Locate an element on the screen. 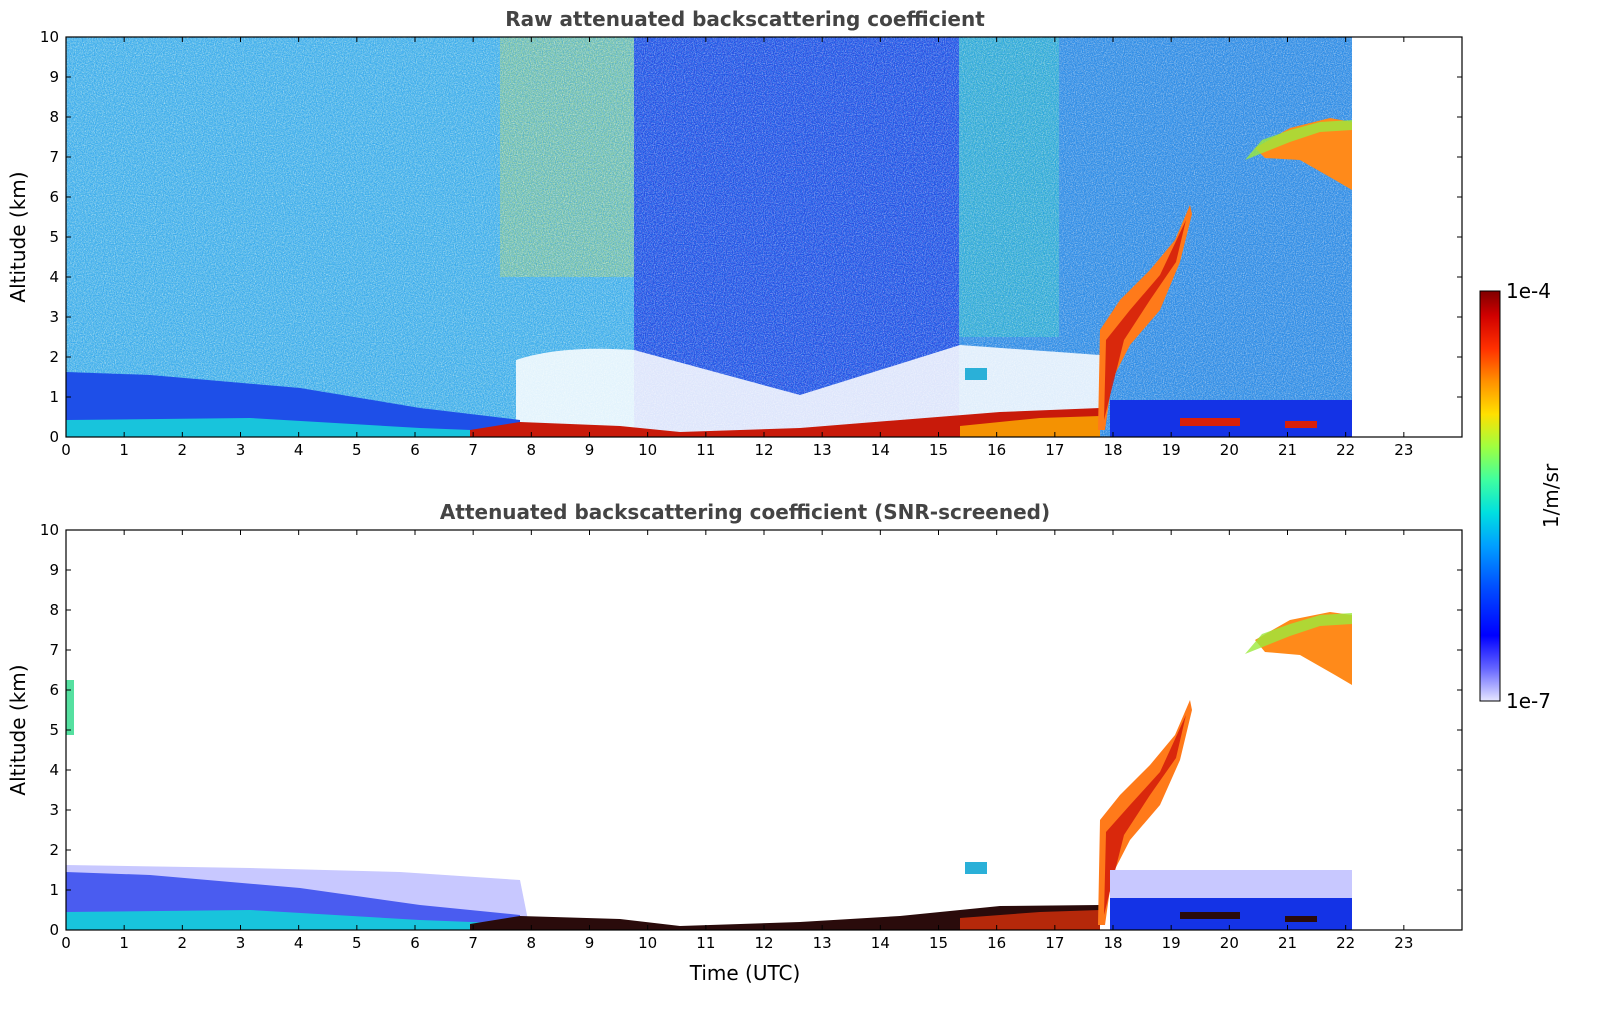 This screenshot has height=1020, width=1606. snr-evening-spots is located at coordinates (1210, 915).